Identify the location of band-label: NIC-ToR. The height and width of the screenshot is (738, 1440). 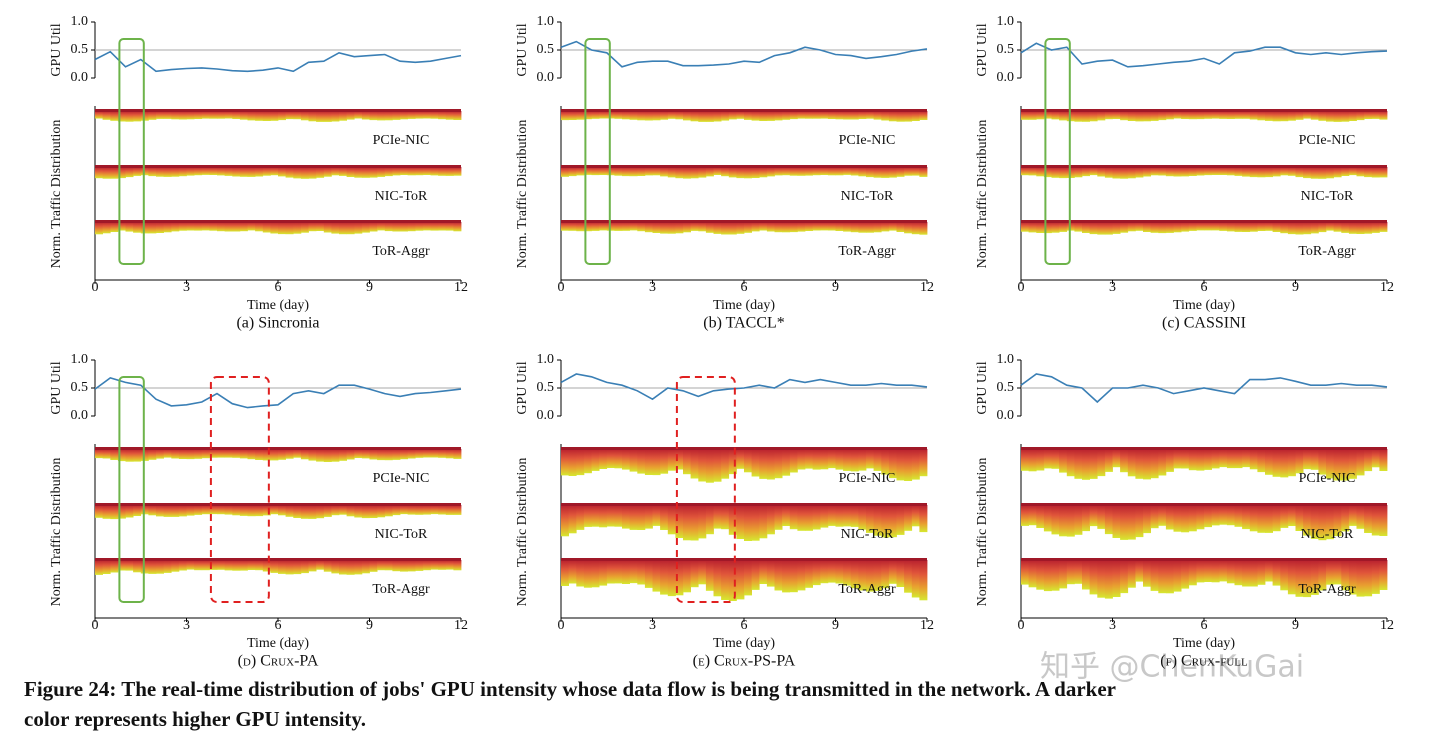
(1327, 534).